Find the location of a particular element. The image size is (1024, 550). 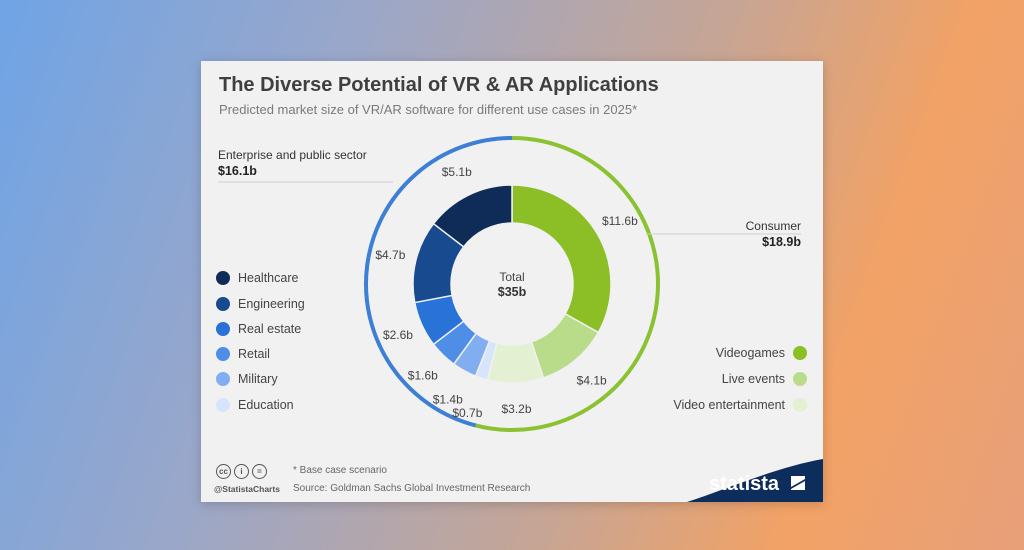

footnote: * Base case scenario is located at coordinates (340, 470).